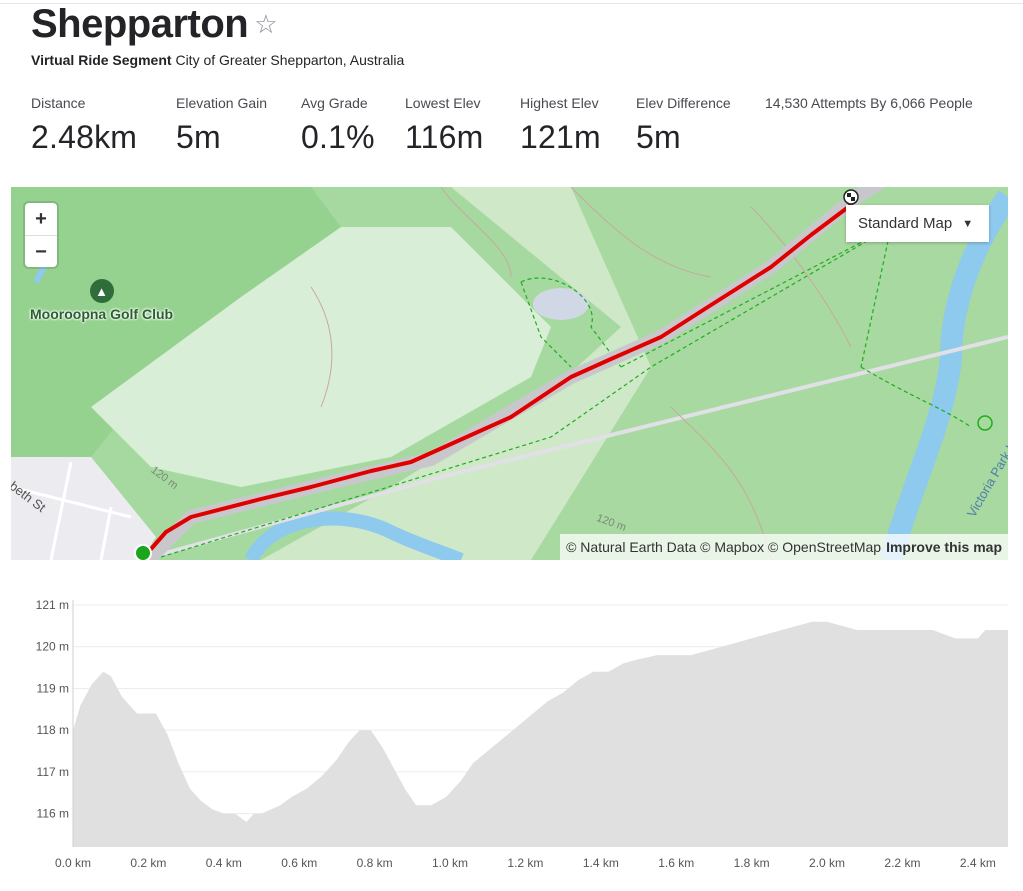 The height and width of the screenshot is (891, 1023). Describe the element at coordinates (676, 863) in the screenshot. I see `x-tick-label: 1.6 km` at that location.